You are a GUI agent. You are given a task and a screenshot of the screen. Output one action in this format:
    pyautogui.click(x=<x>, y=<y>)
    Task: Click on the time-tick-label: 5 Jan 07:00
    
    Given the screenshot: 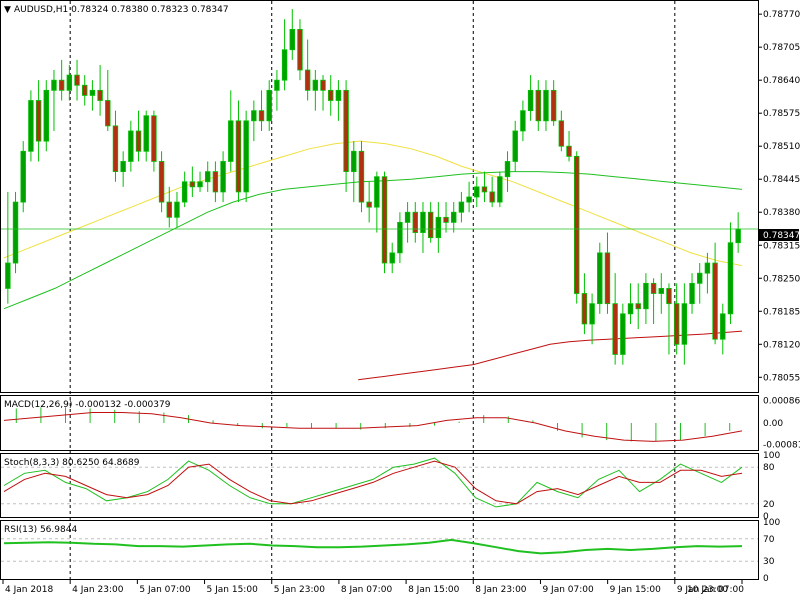 What is the action you would take?
    pyautogui.click(x=165, y=590)
    